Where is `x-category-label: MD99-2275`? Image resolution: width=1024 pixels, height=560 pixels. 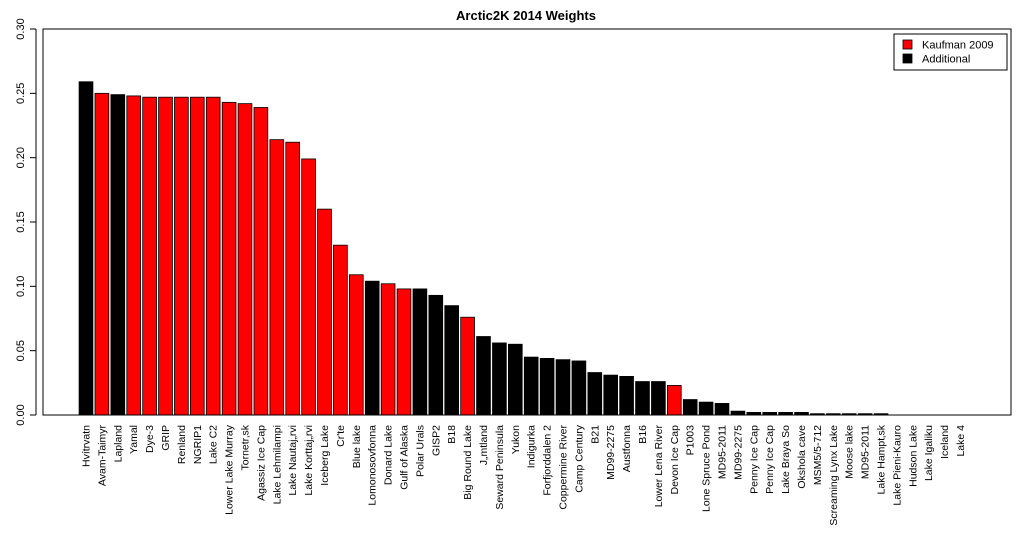 x-category-label: MD99-2275 is located at coordinates (611, 452).